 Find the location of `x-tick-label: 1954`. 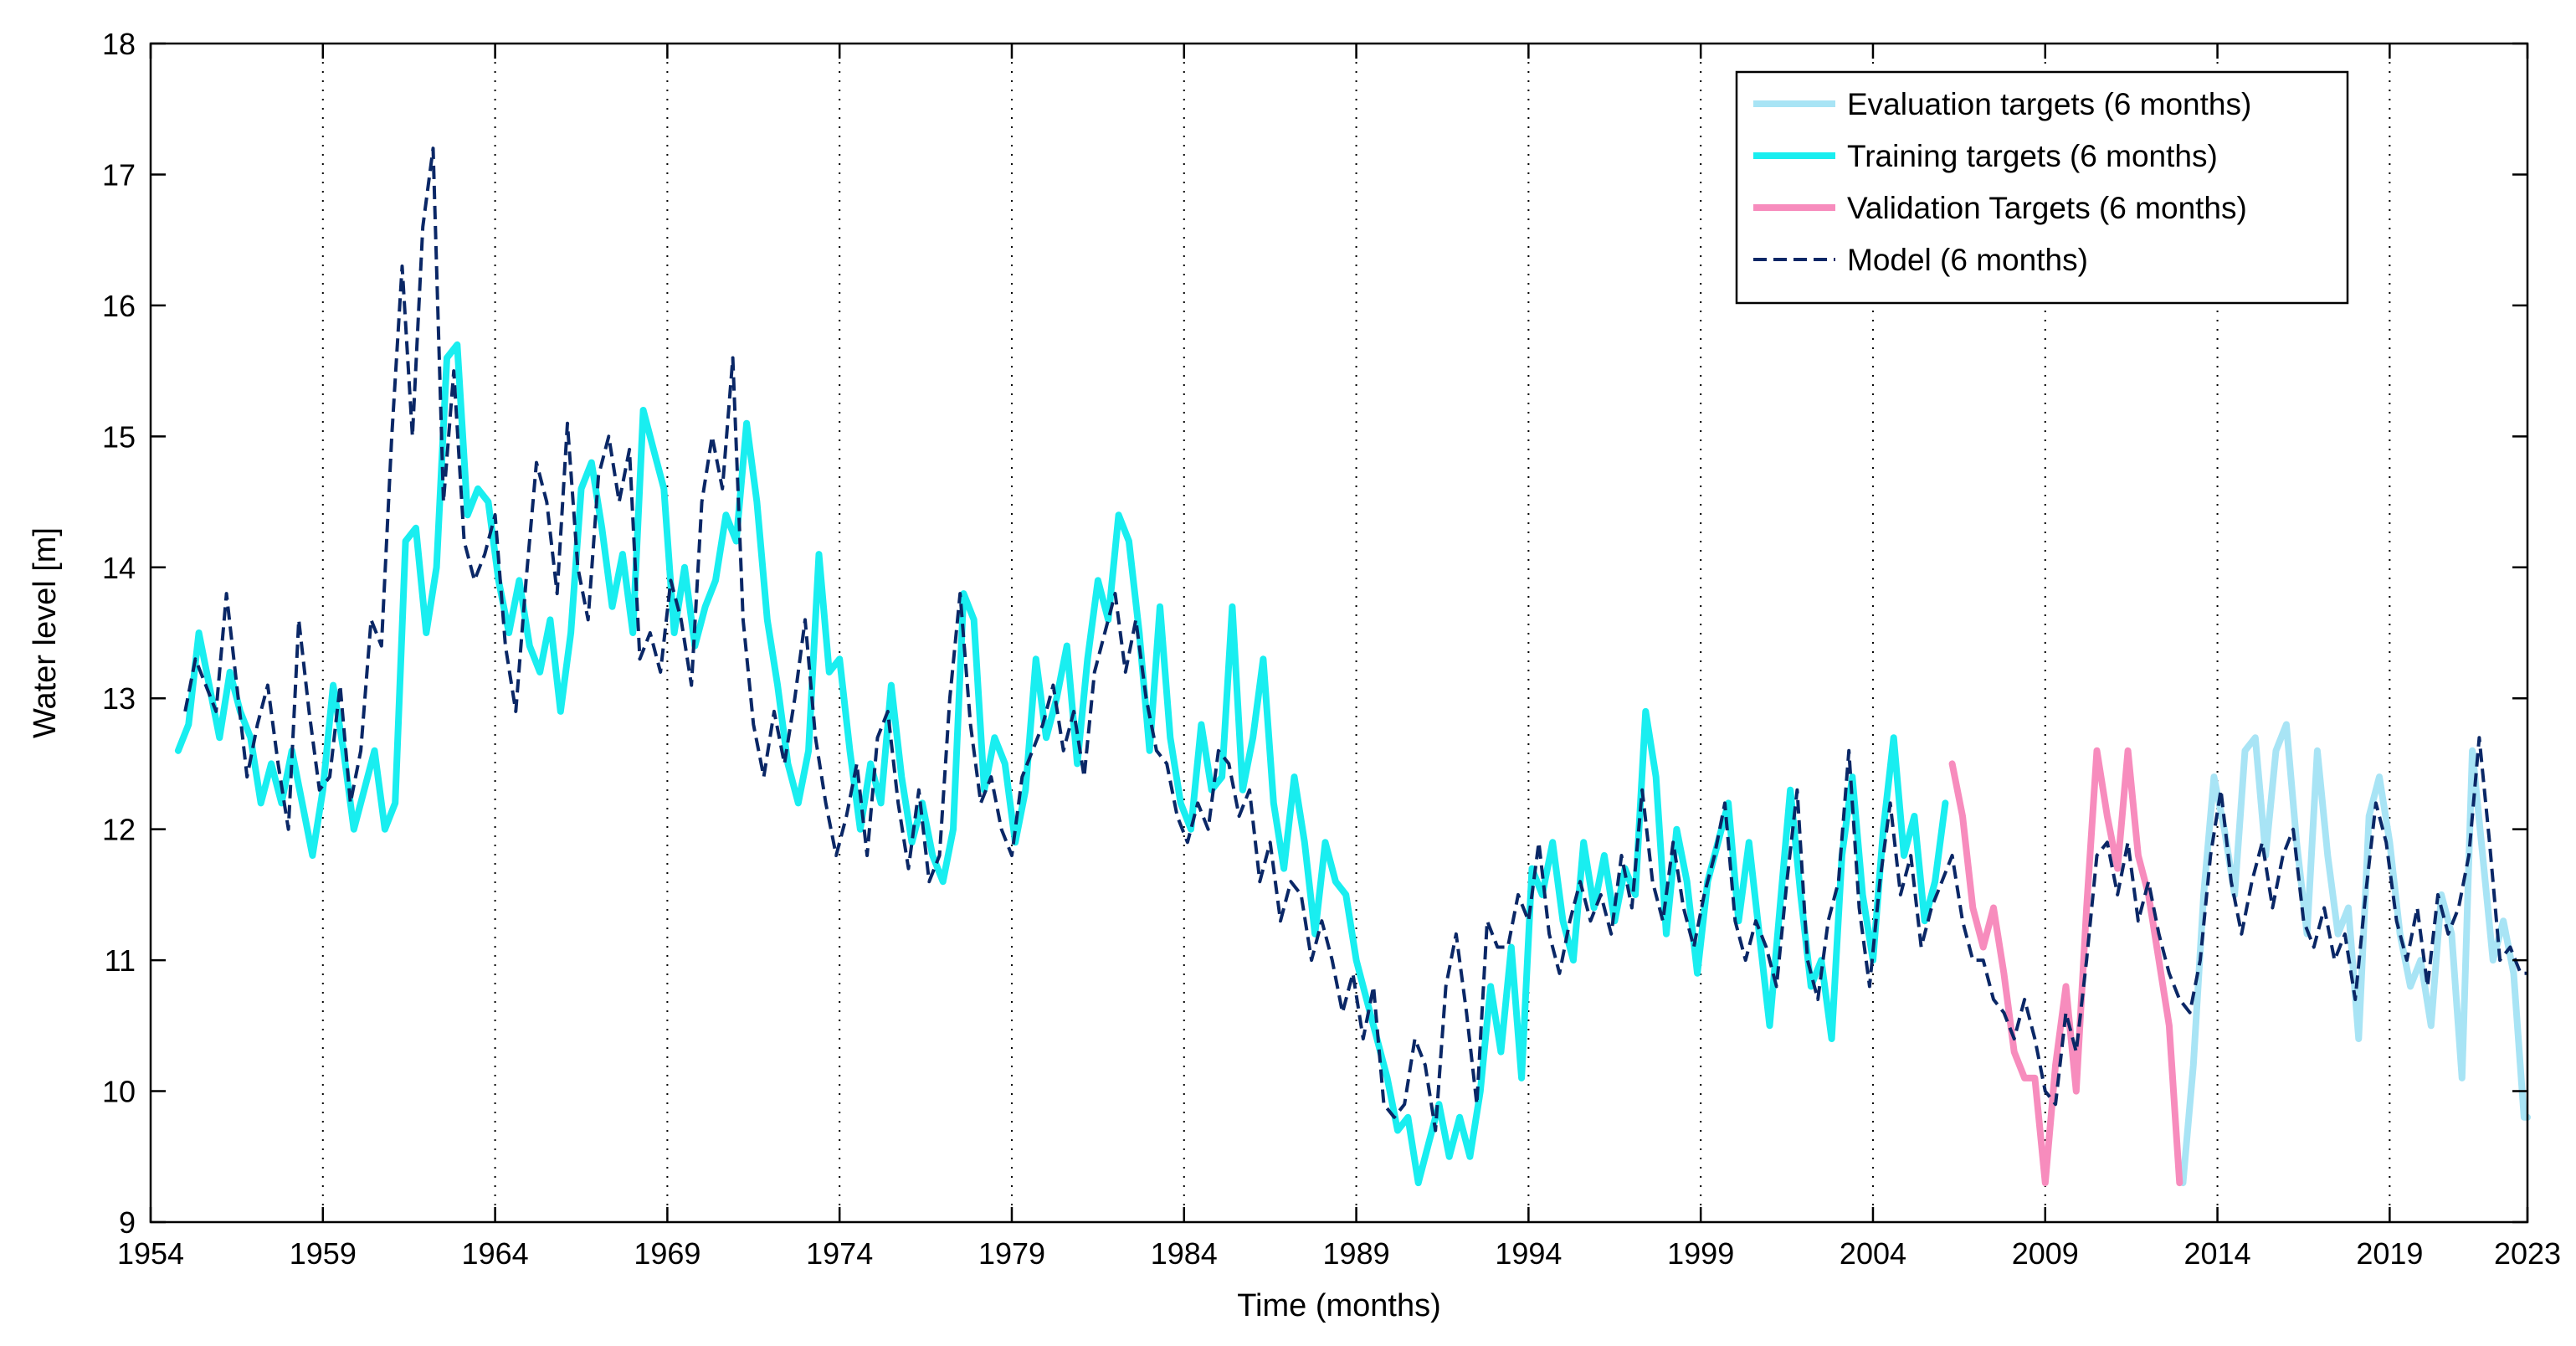

x-tick-label: 1954 is located at coordinates (150, 1253).